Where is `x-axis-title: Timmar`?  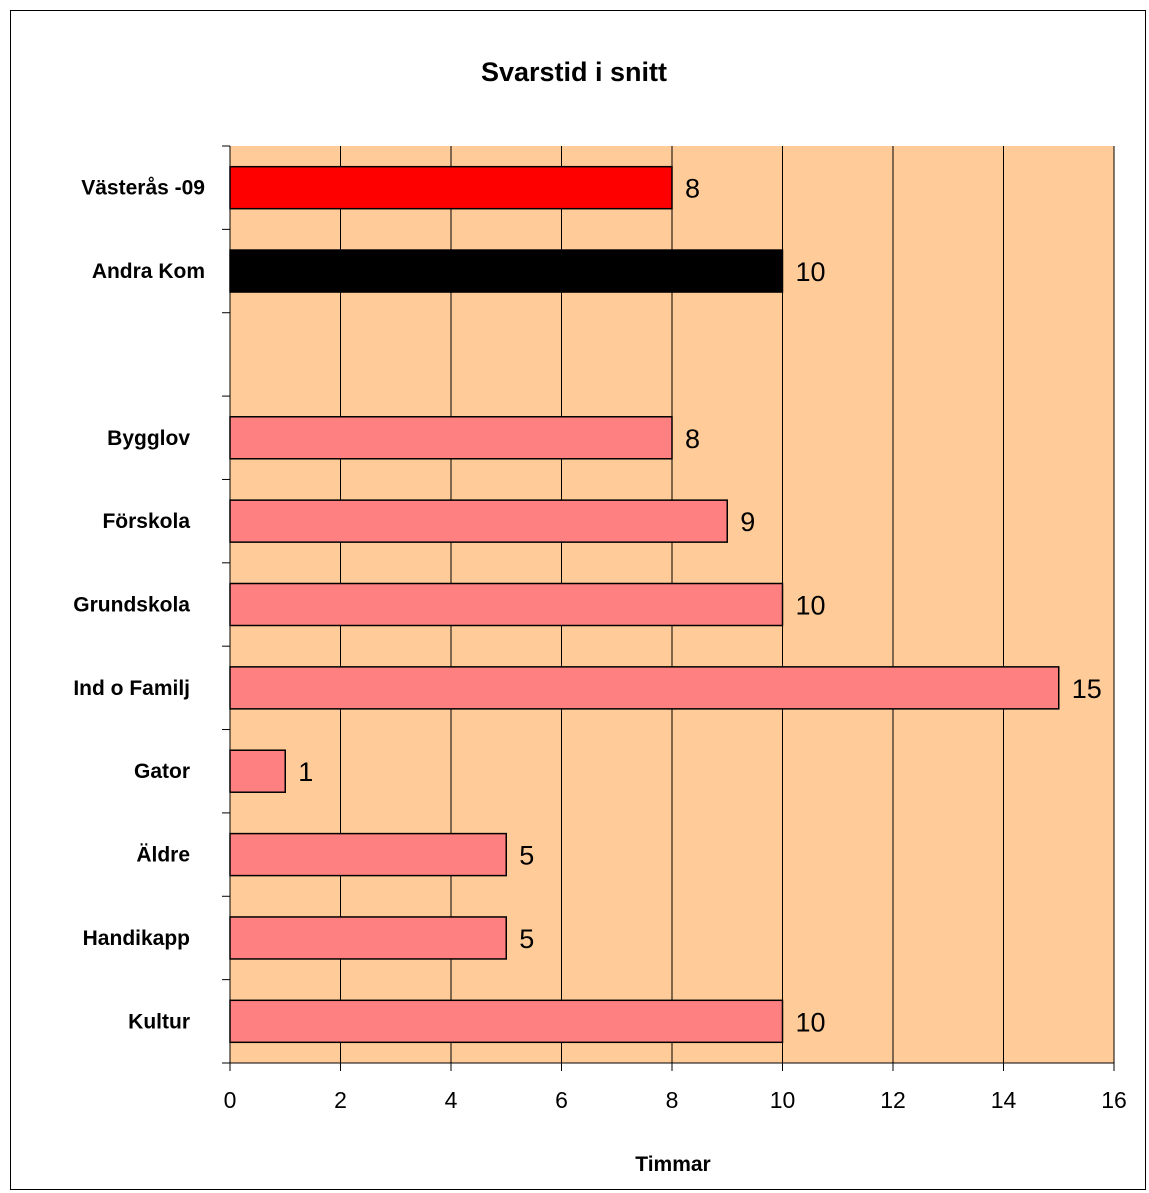
x-axis-title: Timmar is located at coordinates (672, 1164).